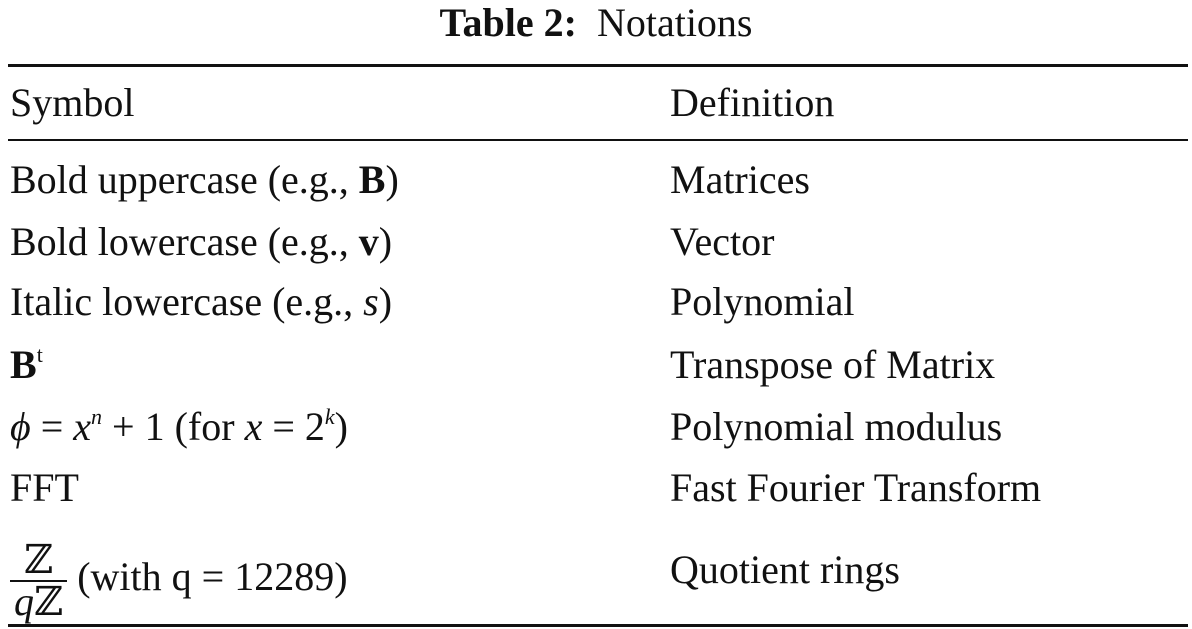 Image resolution: width=1192 pixels, height=629 pixels. What do you see at coordinates (49, 601) in the screenshot?
I see `math: ℤ` at bounding box center [49, 601].